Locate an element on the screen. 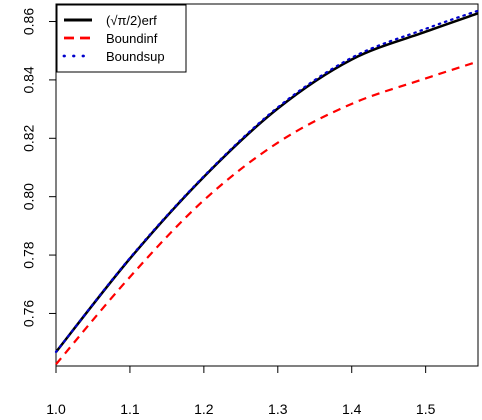  y-tick-label: 0.82 is located at coordinates (29, 137).